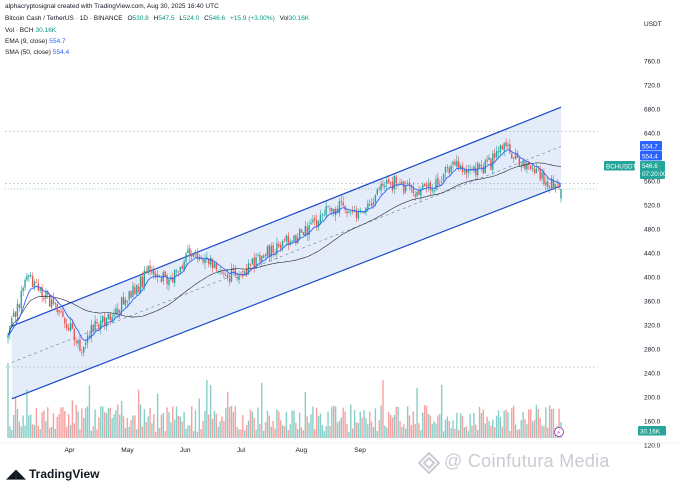 This screenshot has height=490, width=680. What do you see at coordinates (640, 245) in the screenshot?
I see `price-axis` at bounding box center [640, 245].